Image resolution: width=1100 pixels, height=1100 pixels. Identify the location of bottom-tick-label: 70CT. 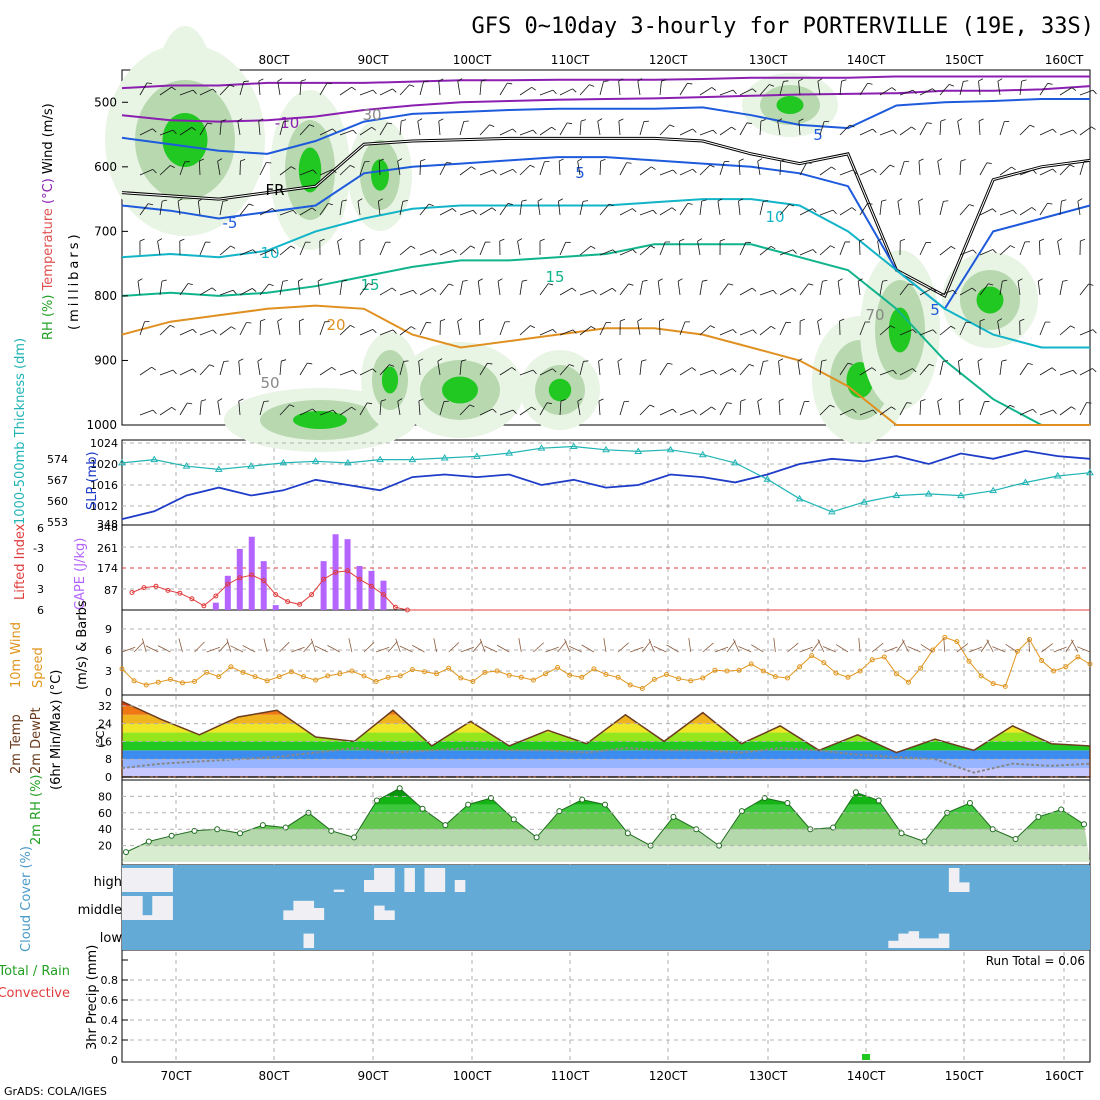
(177, 1076).